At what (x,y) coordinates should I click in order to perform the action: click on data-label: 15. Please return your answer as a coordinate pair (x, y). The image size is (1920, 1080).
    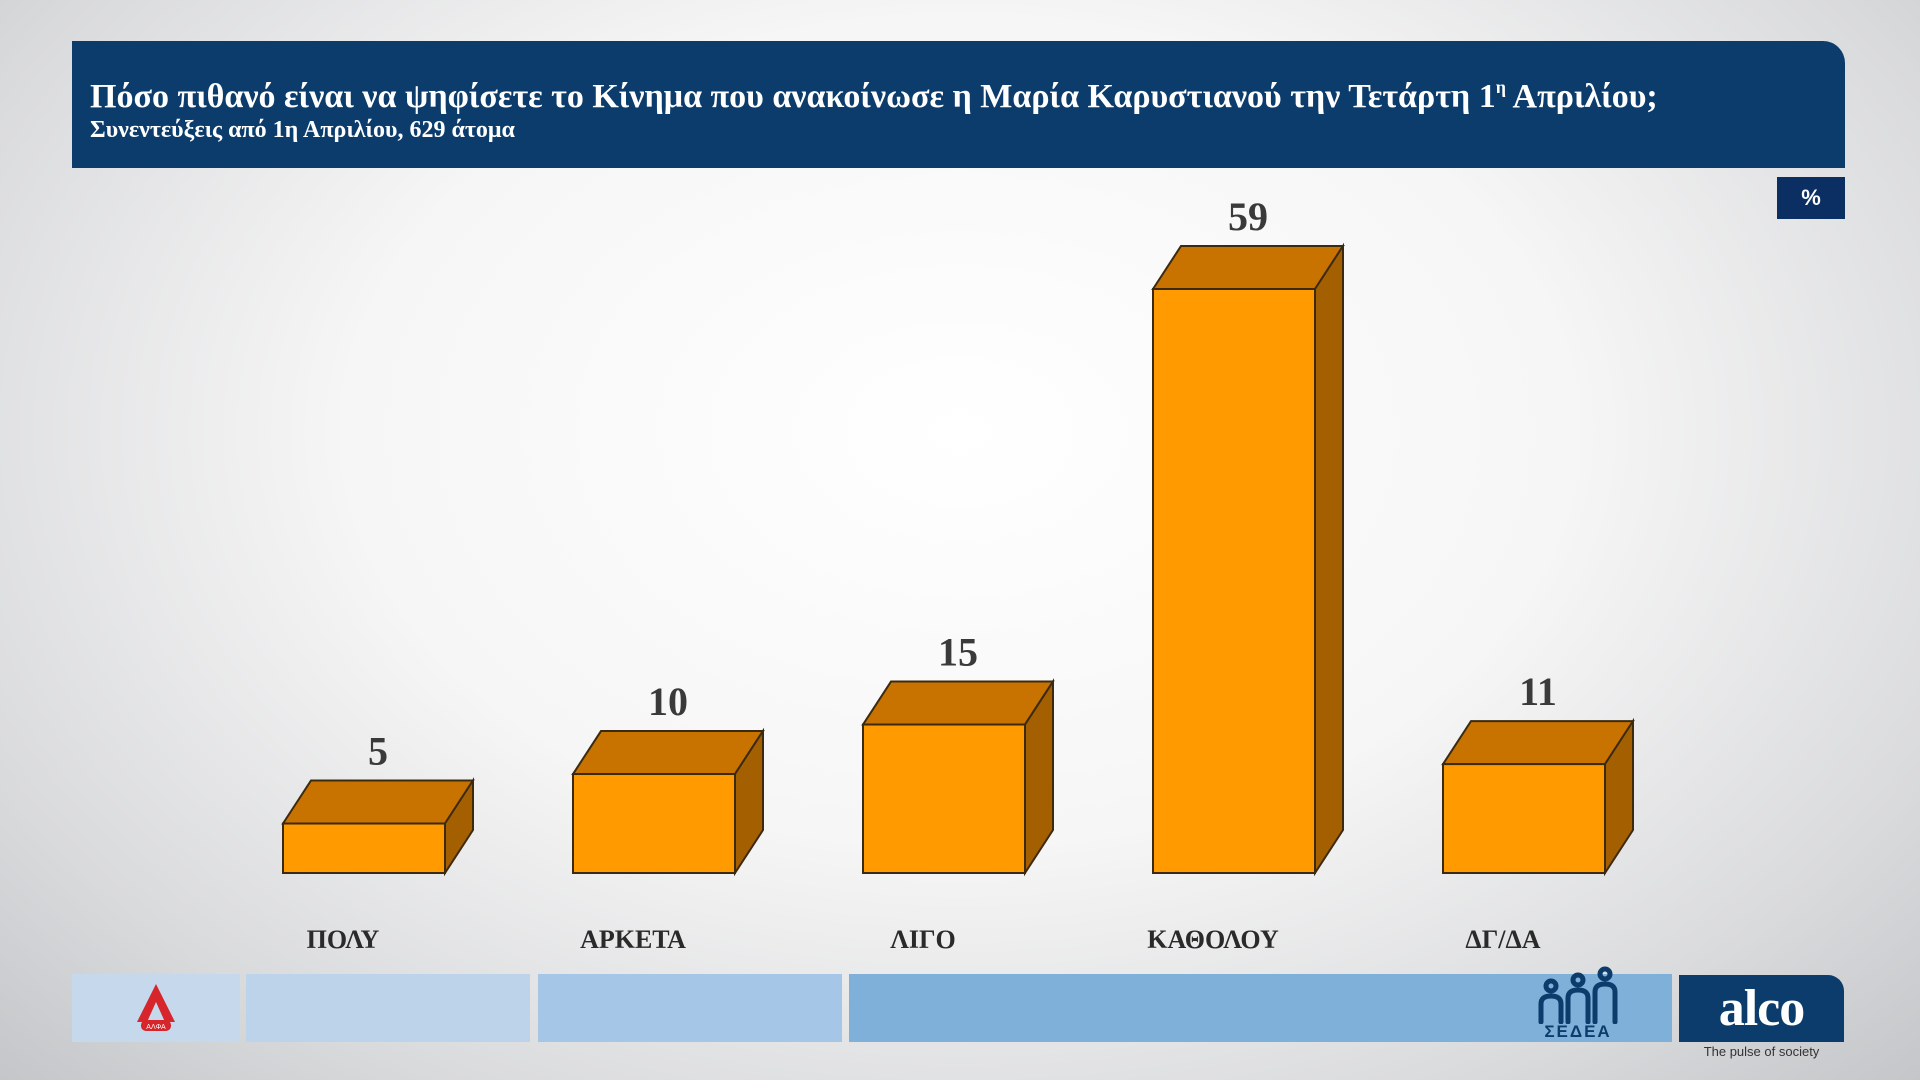
    Looking at the image, I should click on (958, 652).